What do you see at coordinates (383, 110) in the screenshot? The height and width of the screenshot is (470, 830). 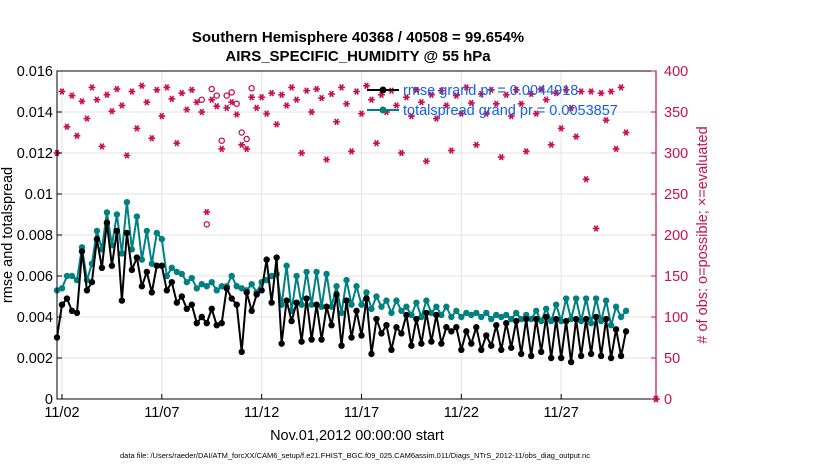 I see `legend-totalspread-marker` at bounding box center [383, 110].